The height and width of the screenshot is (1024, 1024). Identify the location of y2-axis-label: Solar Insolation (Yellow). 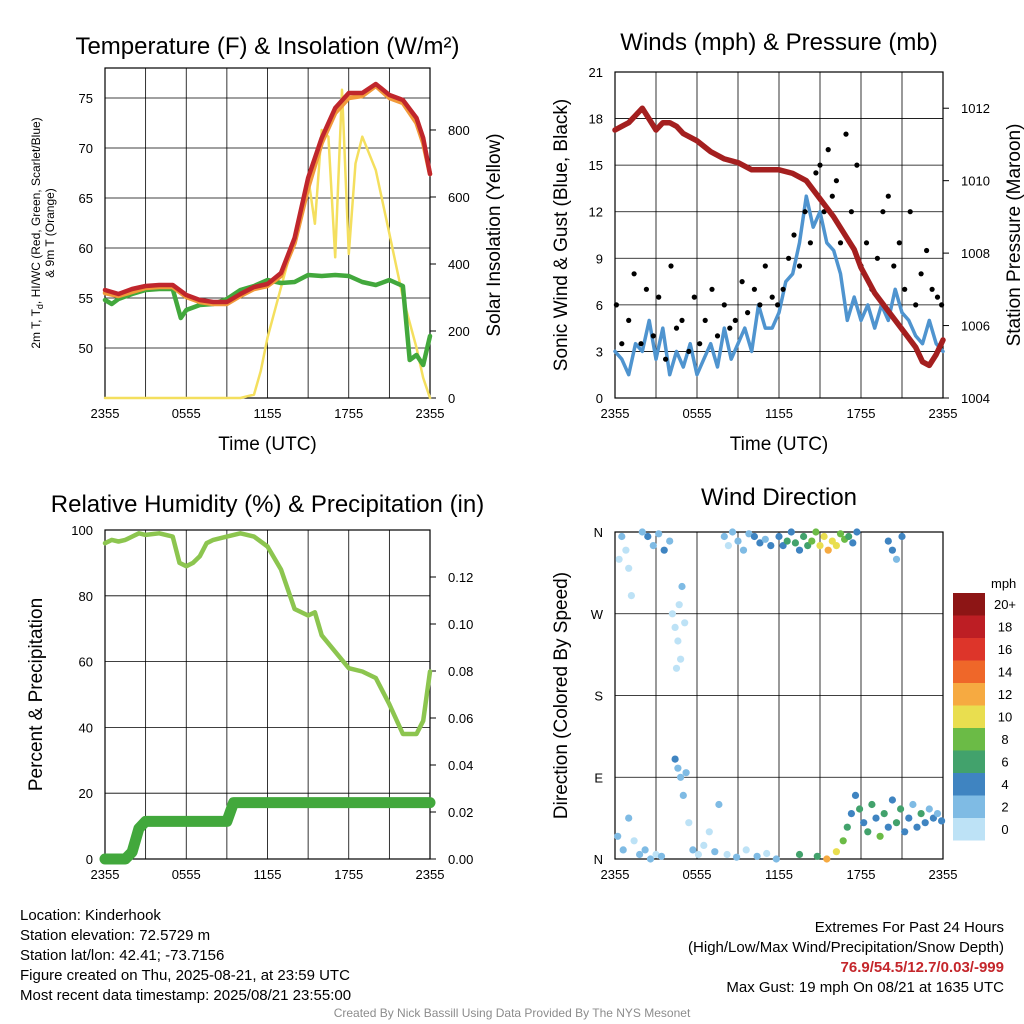
(494, 234).